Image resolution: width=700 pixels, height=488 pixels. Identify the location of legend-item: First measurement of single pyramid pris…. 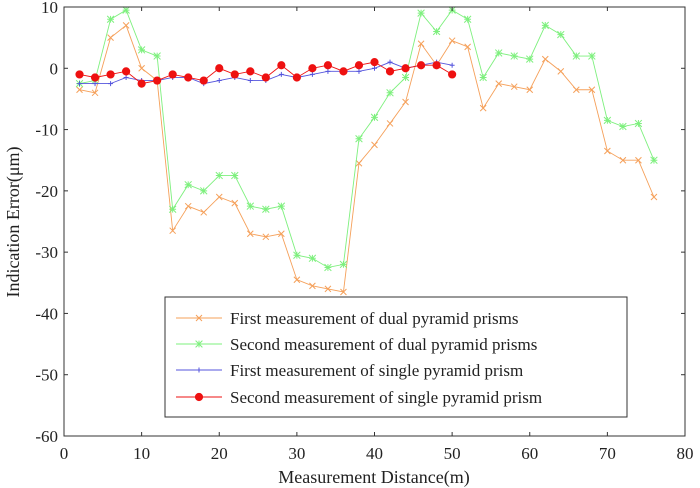
(349, 370).